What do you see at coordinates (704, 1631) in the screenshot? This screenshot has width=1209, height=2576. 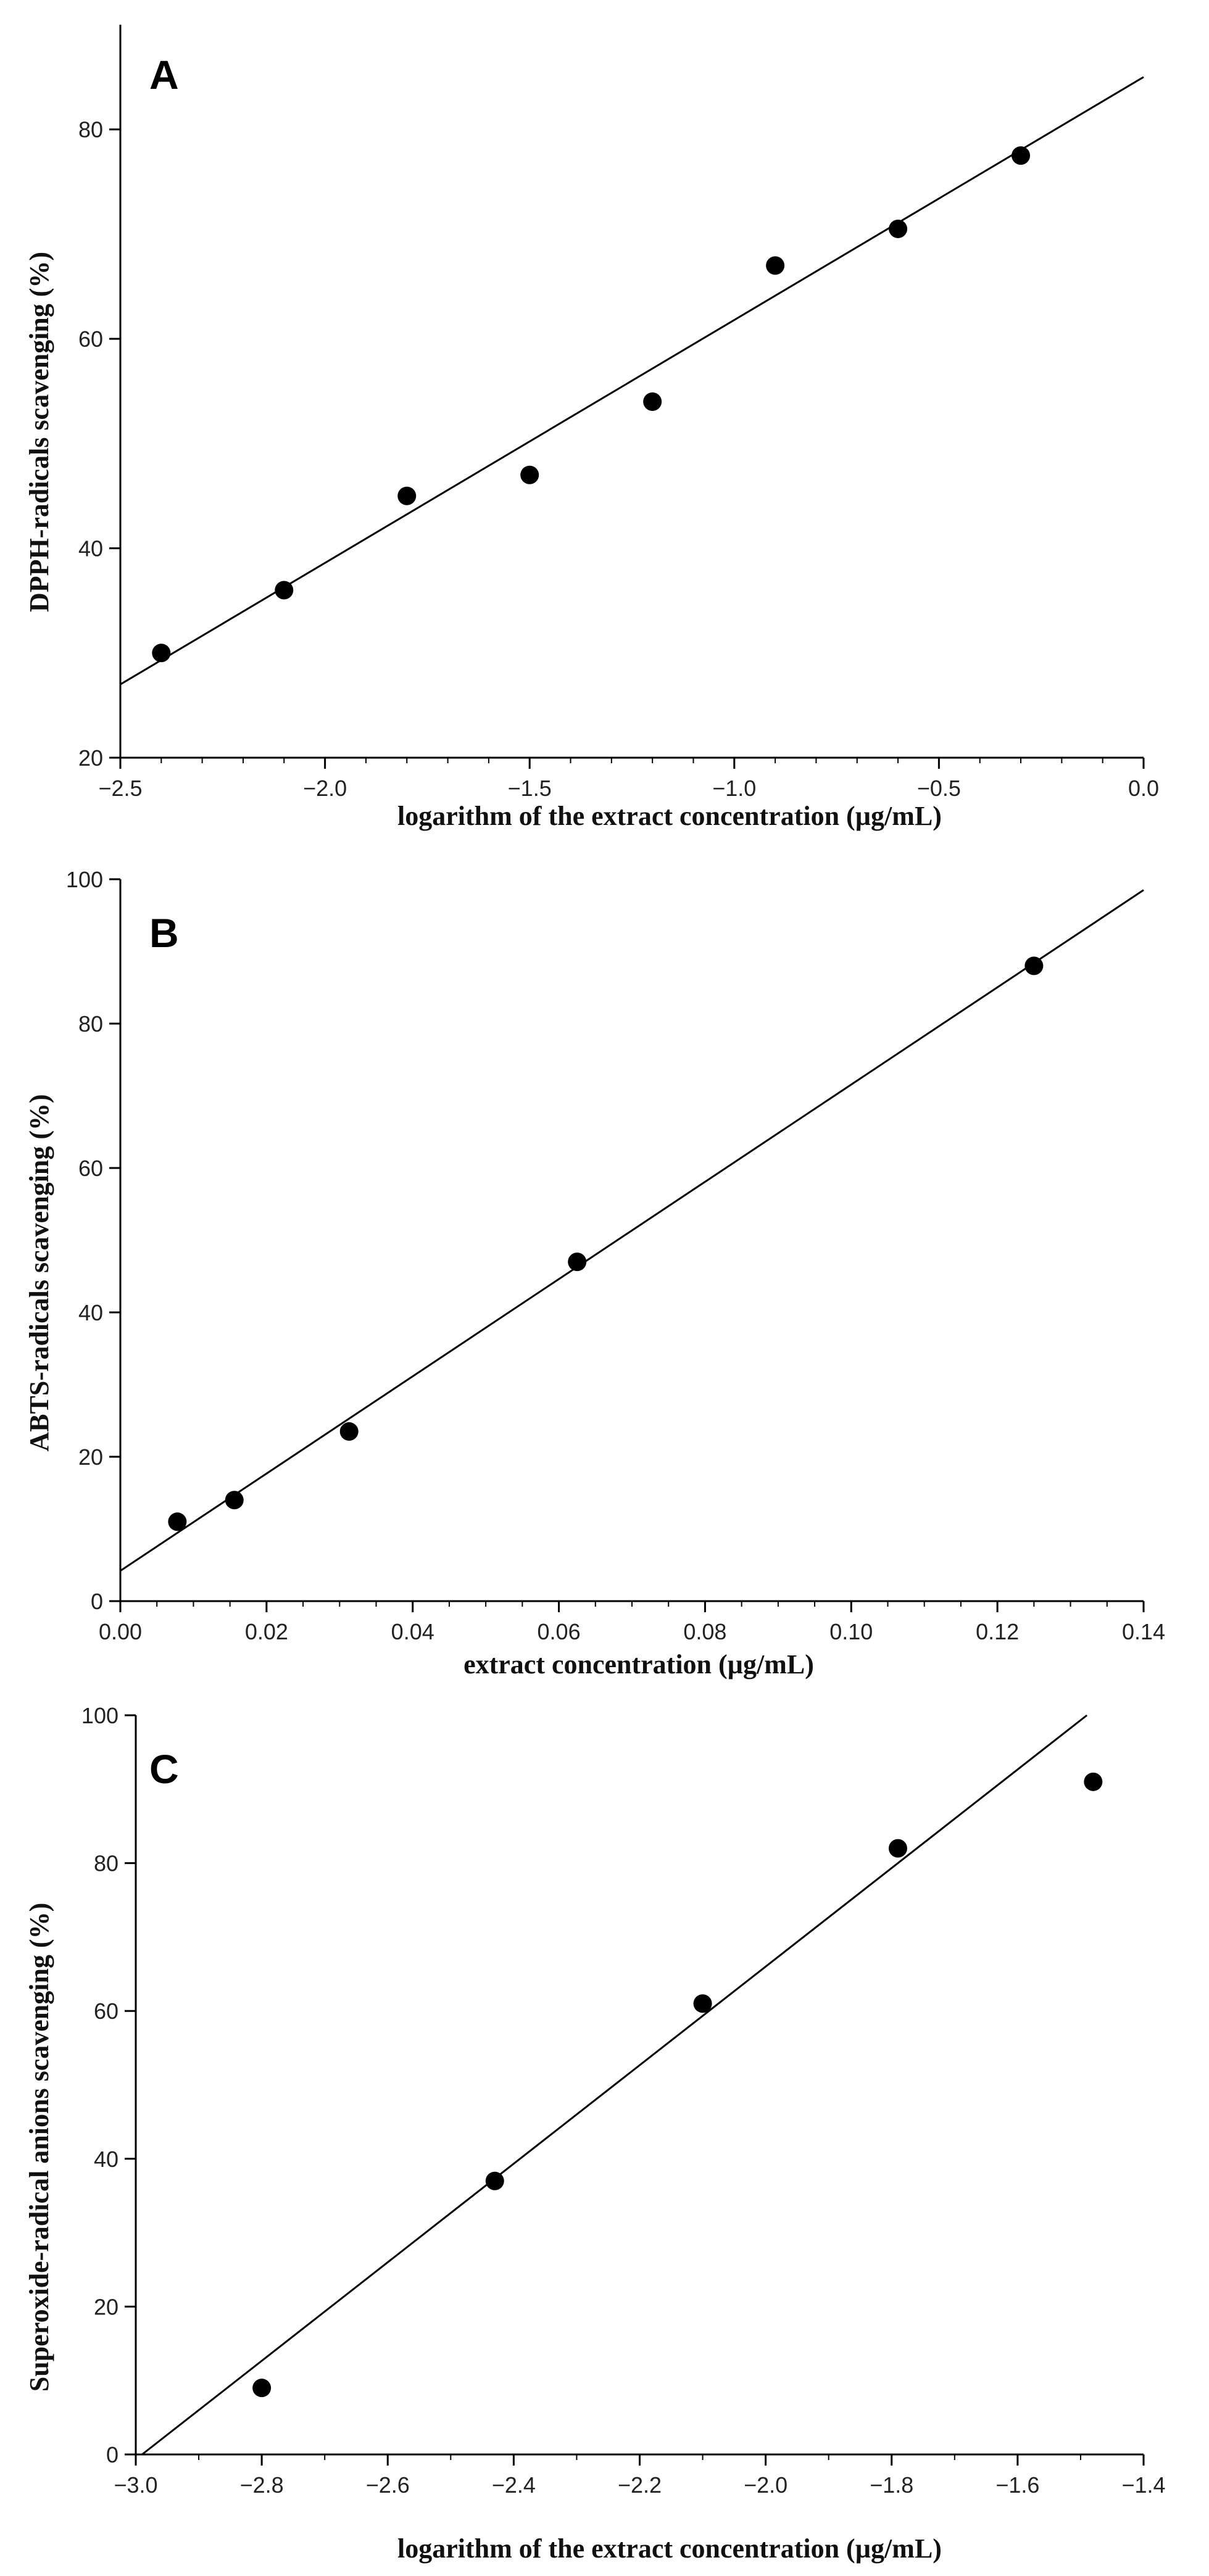 I see `x-tick-label: 0.08` at bounding box center [704, 1631].